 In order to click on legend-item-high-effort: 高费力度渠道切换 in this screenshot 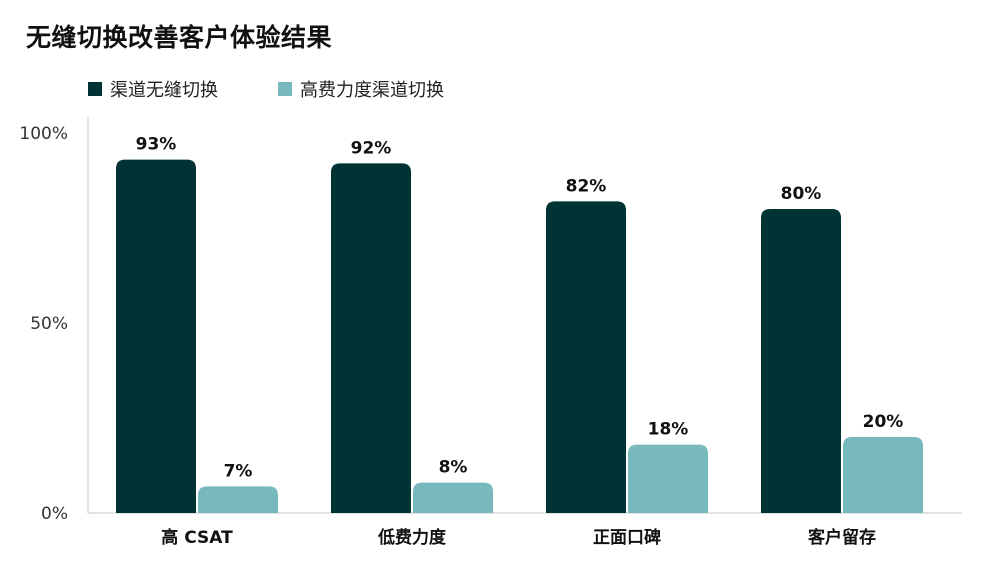, I will do `click(361, 89)`.